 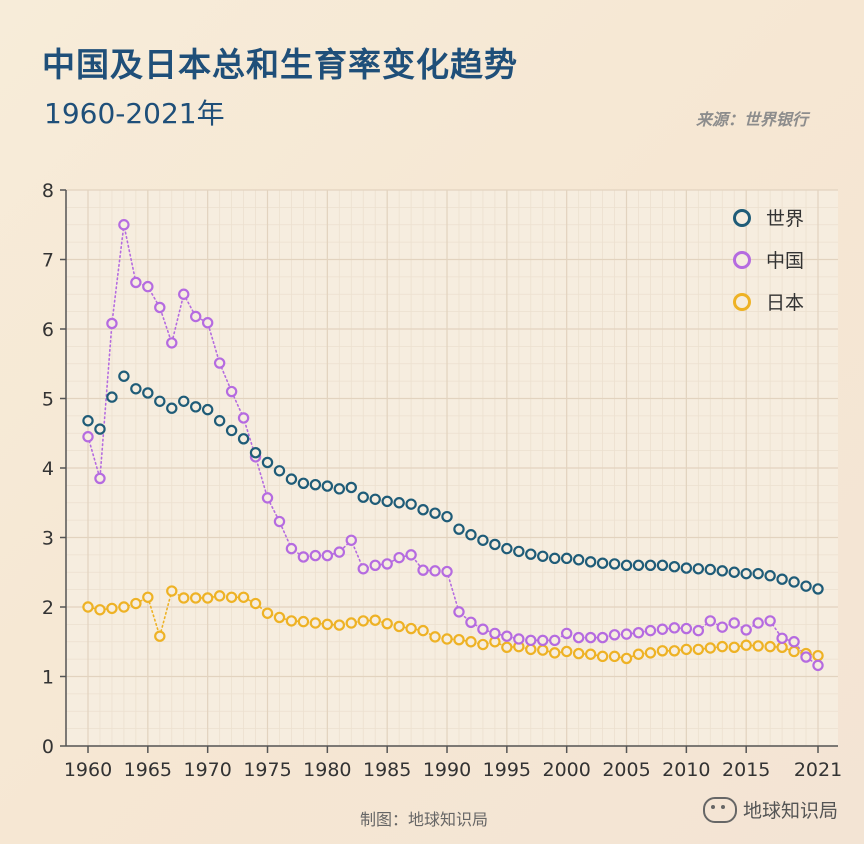 What do you see at coordinates (424, 819) in the screenshot?
I see `credit-note: 制图：地球知识局` at bounding box center [424, 819].